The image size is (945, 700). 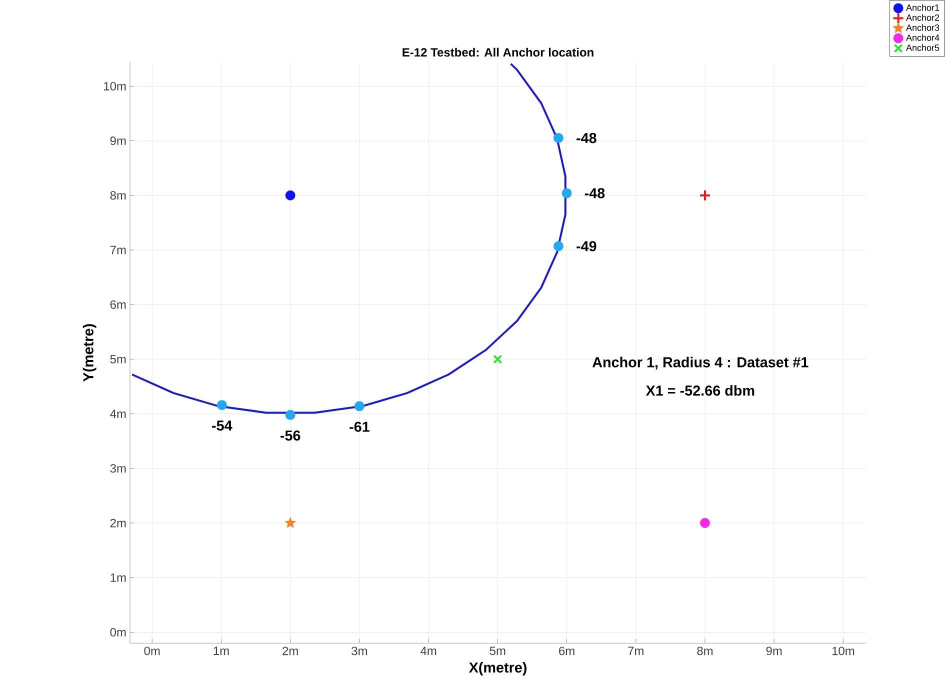 What do you see at coordinates (222, 425) in the screenshot?
I see `annotation: -54` at bounding box center [222, 425].